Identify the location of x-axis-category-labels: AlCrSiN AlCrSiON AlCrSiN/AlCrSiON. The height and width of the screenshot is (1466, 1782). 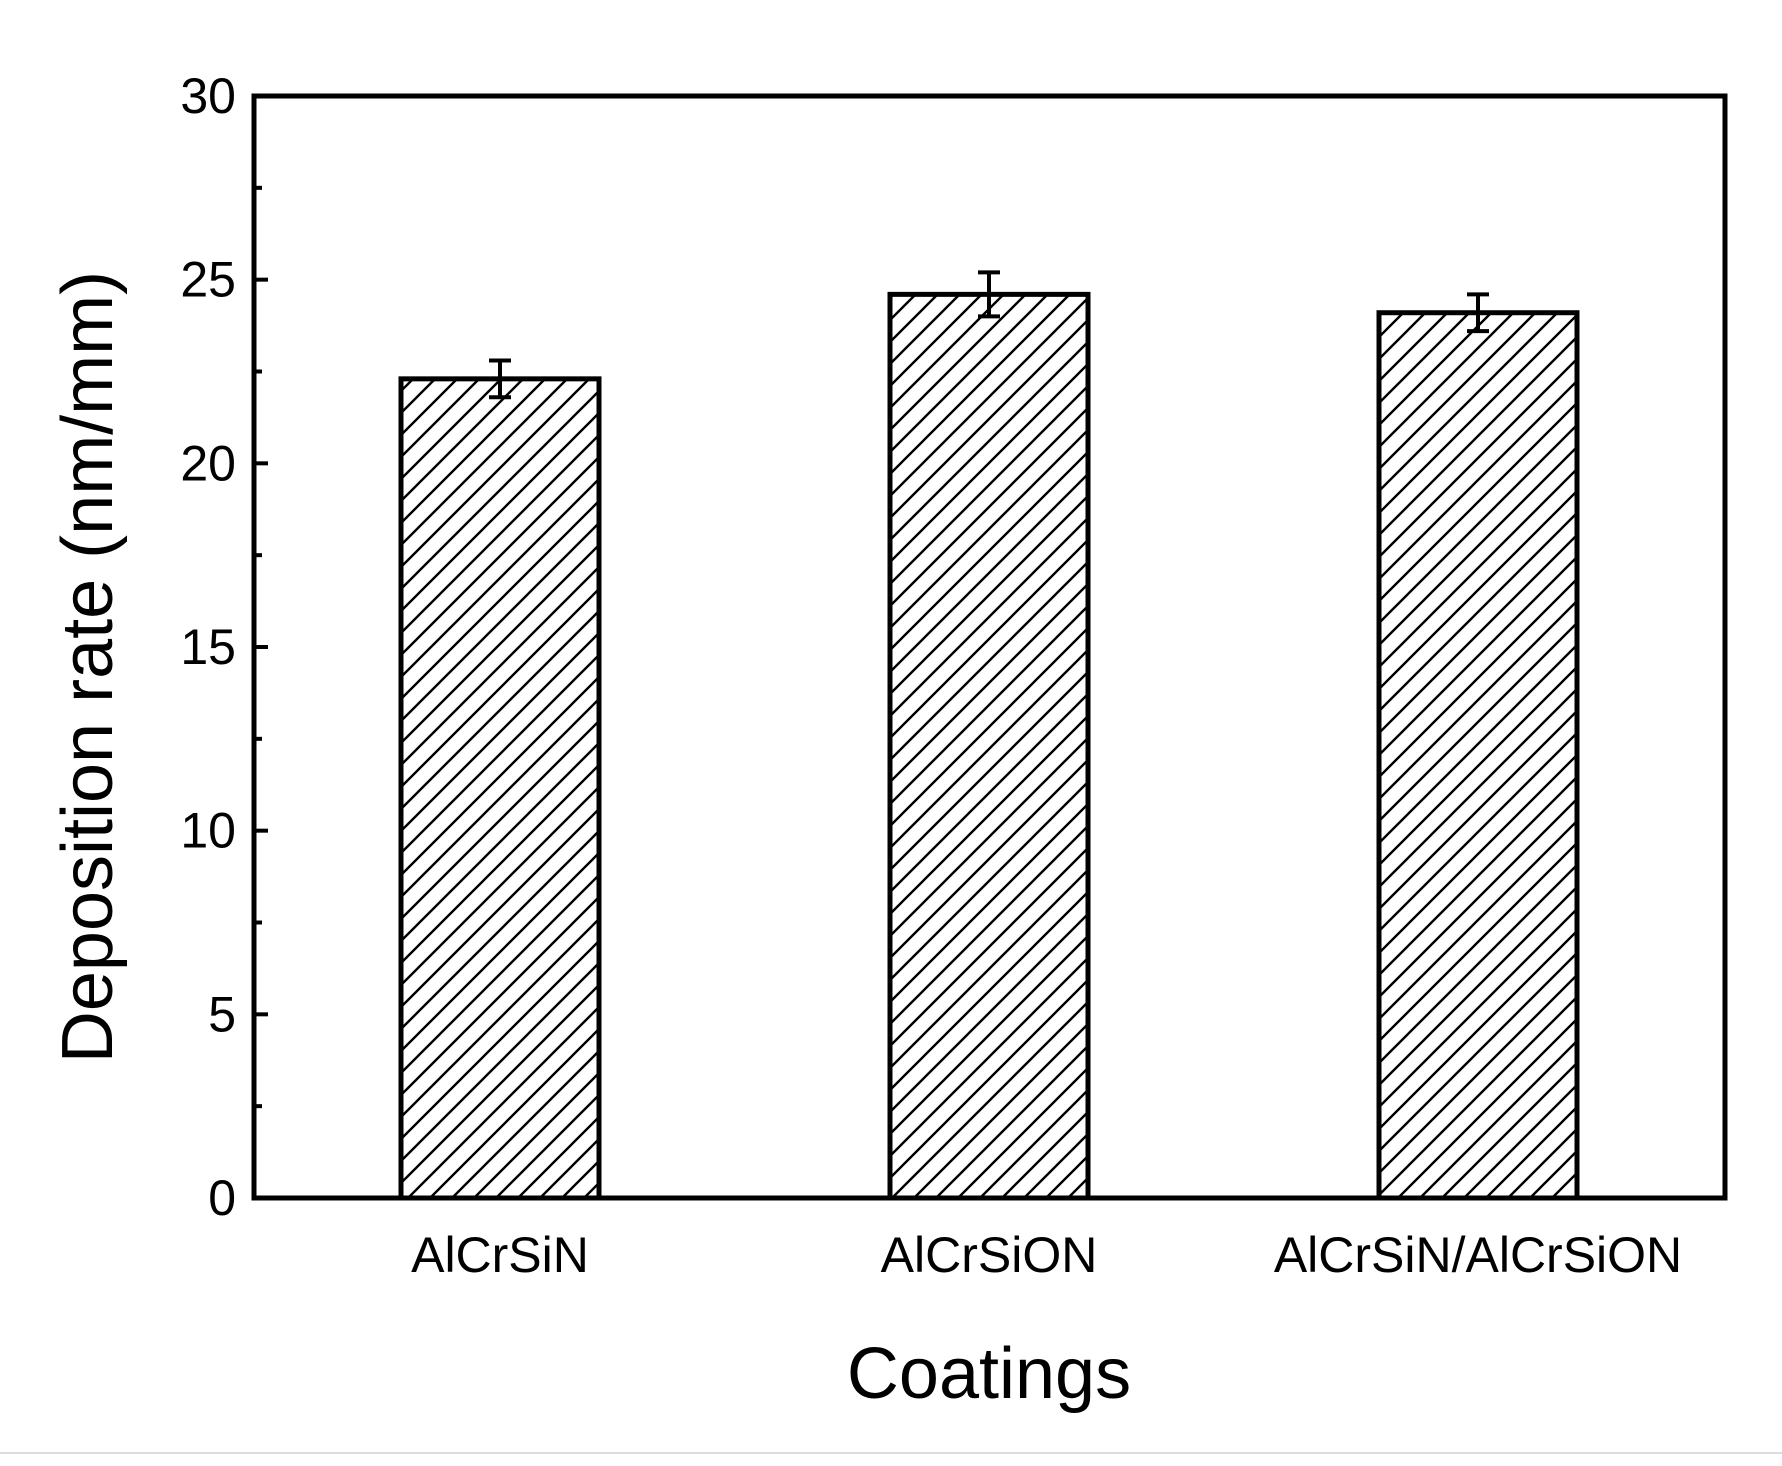
(1046, 1255).